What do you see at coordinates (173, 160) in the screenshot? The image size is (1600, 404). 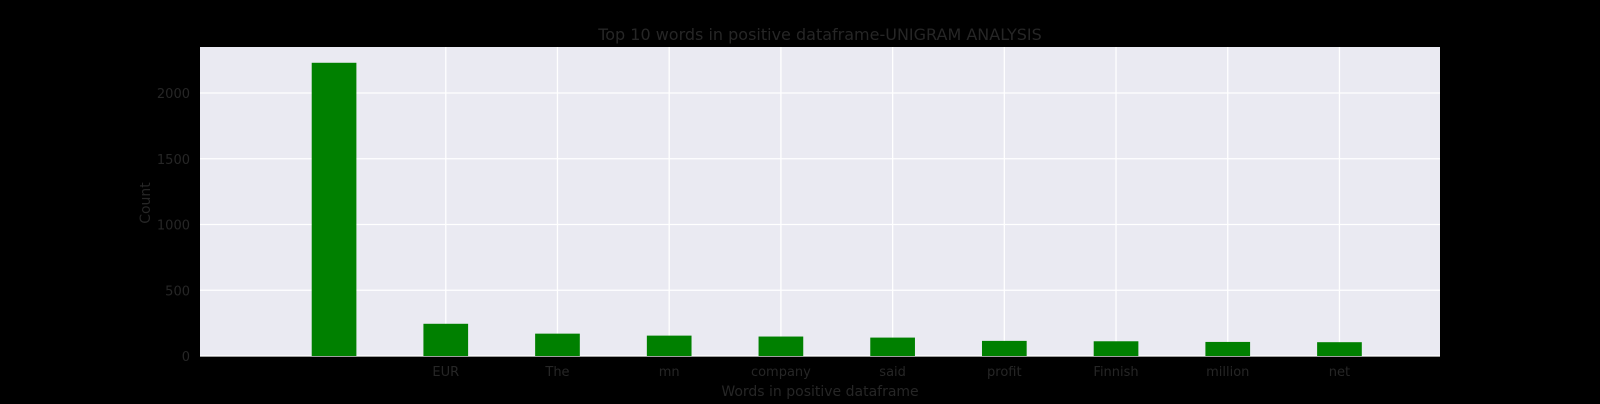 I see `y-tick-label: 1500` at bounding box center [173, 160].